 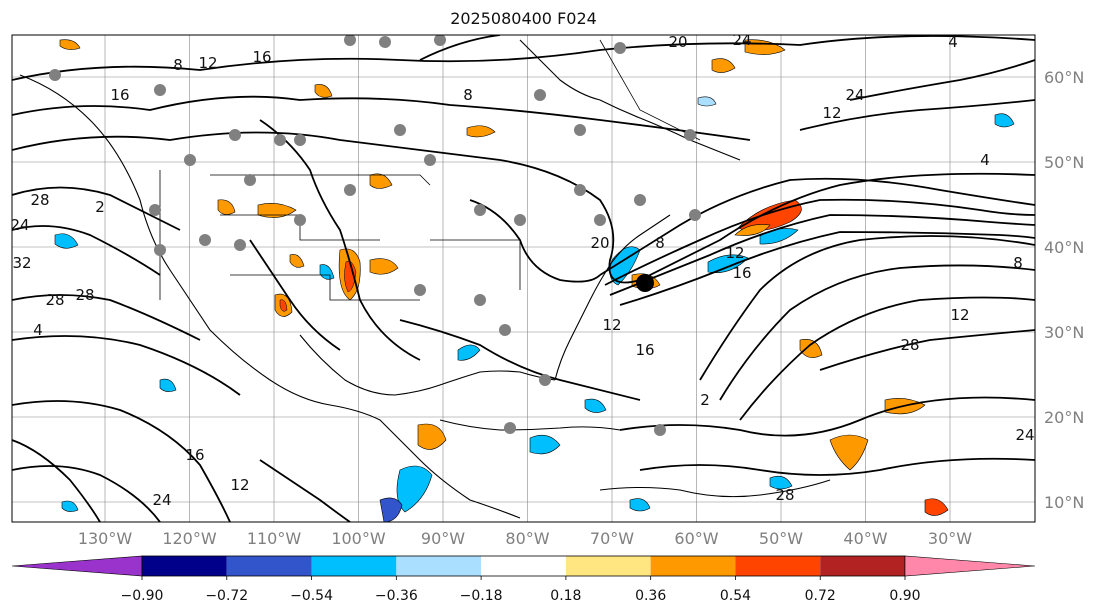 I want to click on colorbar-tick-label: −0.18, so click(x=481, y=596).